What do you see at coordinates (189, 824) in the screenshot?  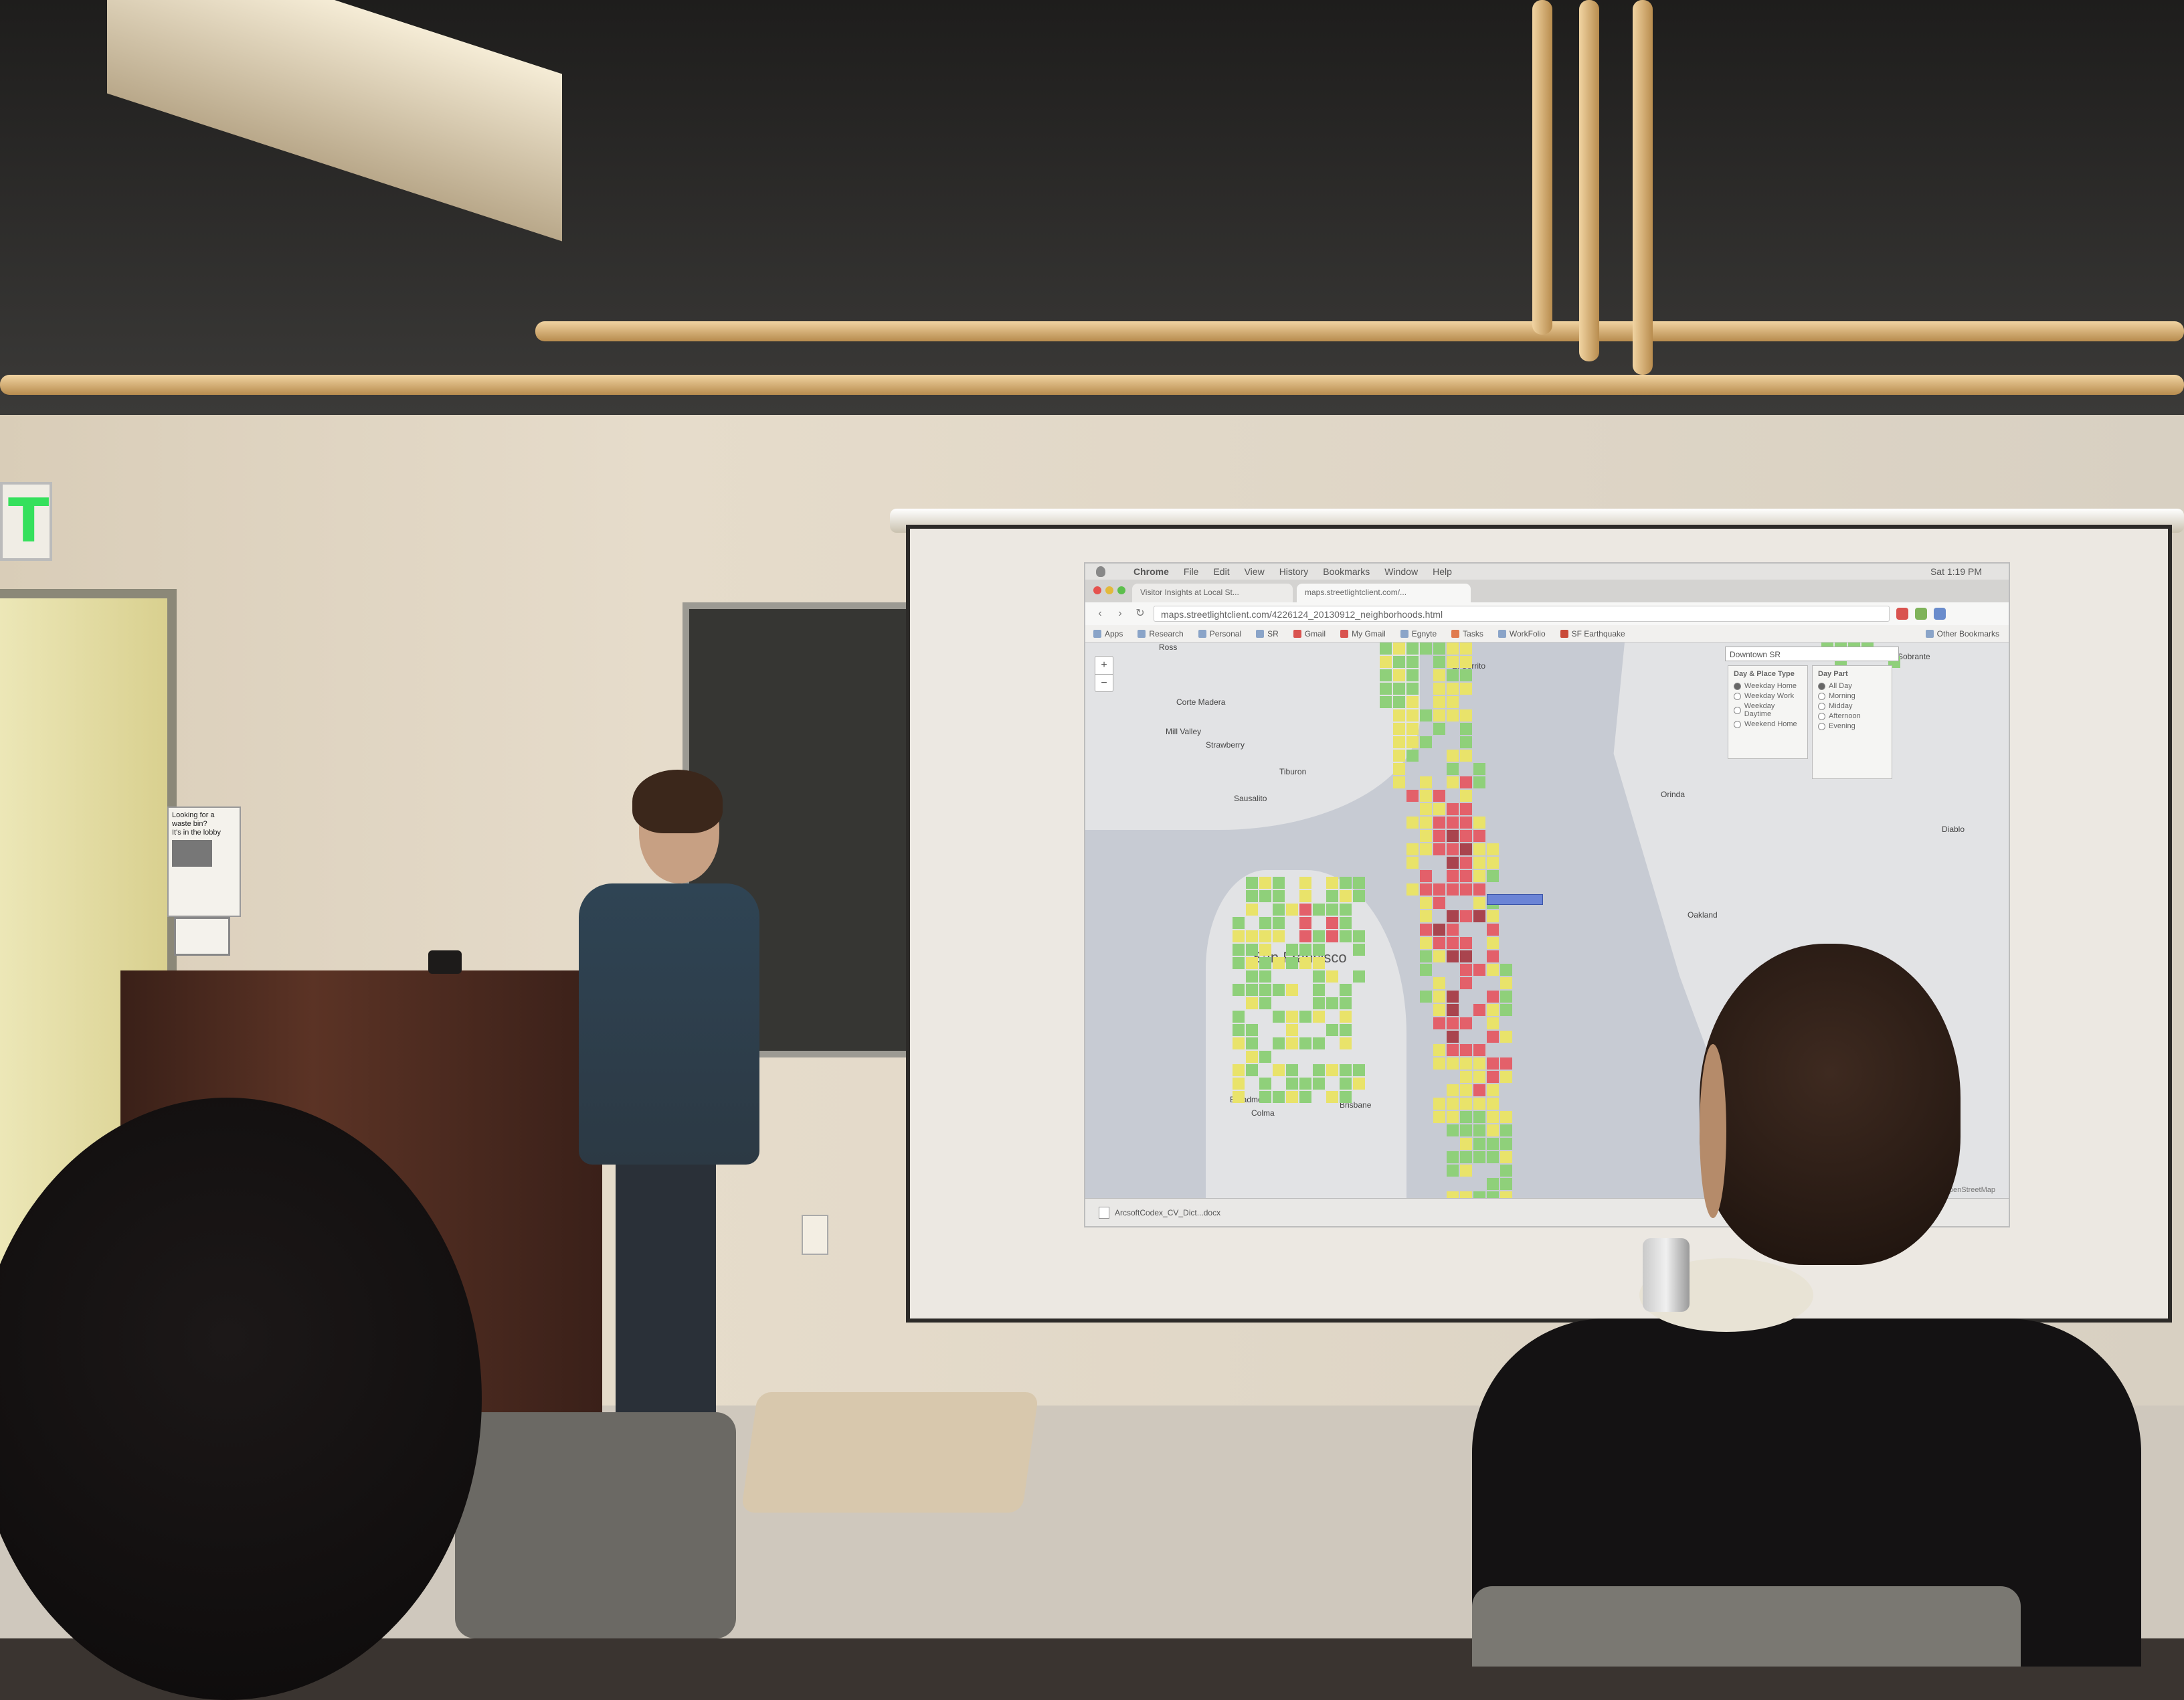 I see `poster-line: waste bin?` at bounding box center [189, 824].